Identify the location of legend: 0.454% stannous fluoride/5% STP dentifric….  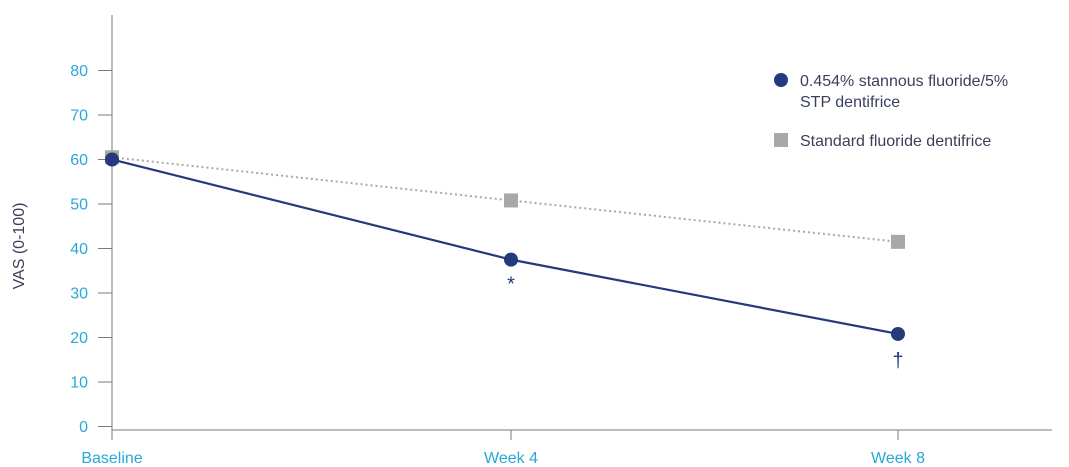
(891, 111).